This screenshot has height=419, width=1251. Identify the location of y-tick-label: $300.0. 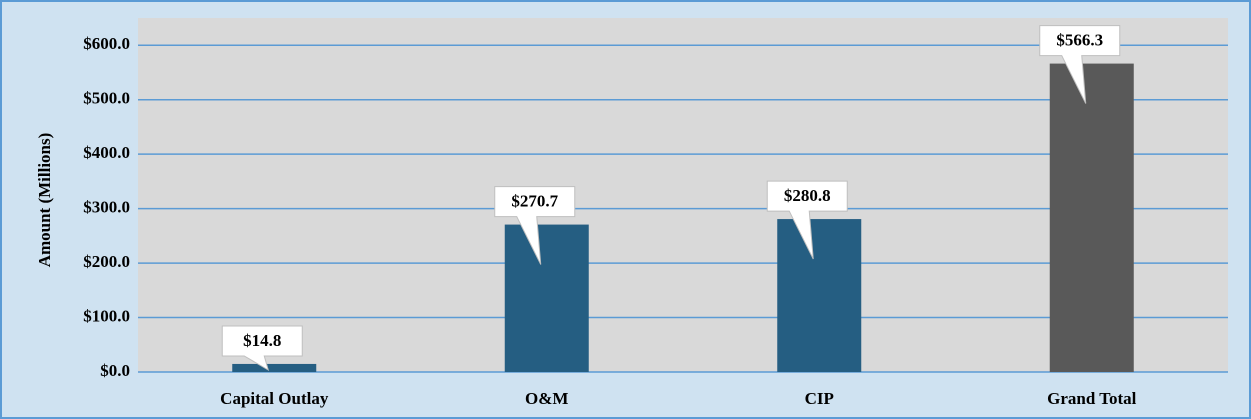
(106, 207).